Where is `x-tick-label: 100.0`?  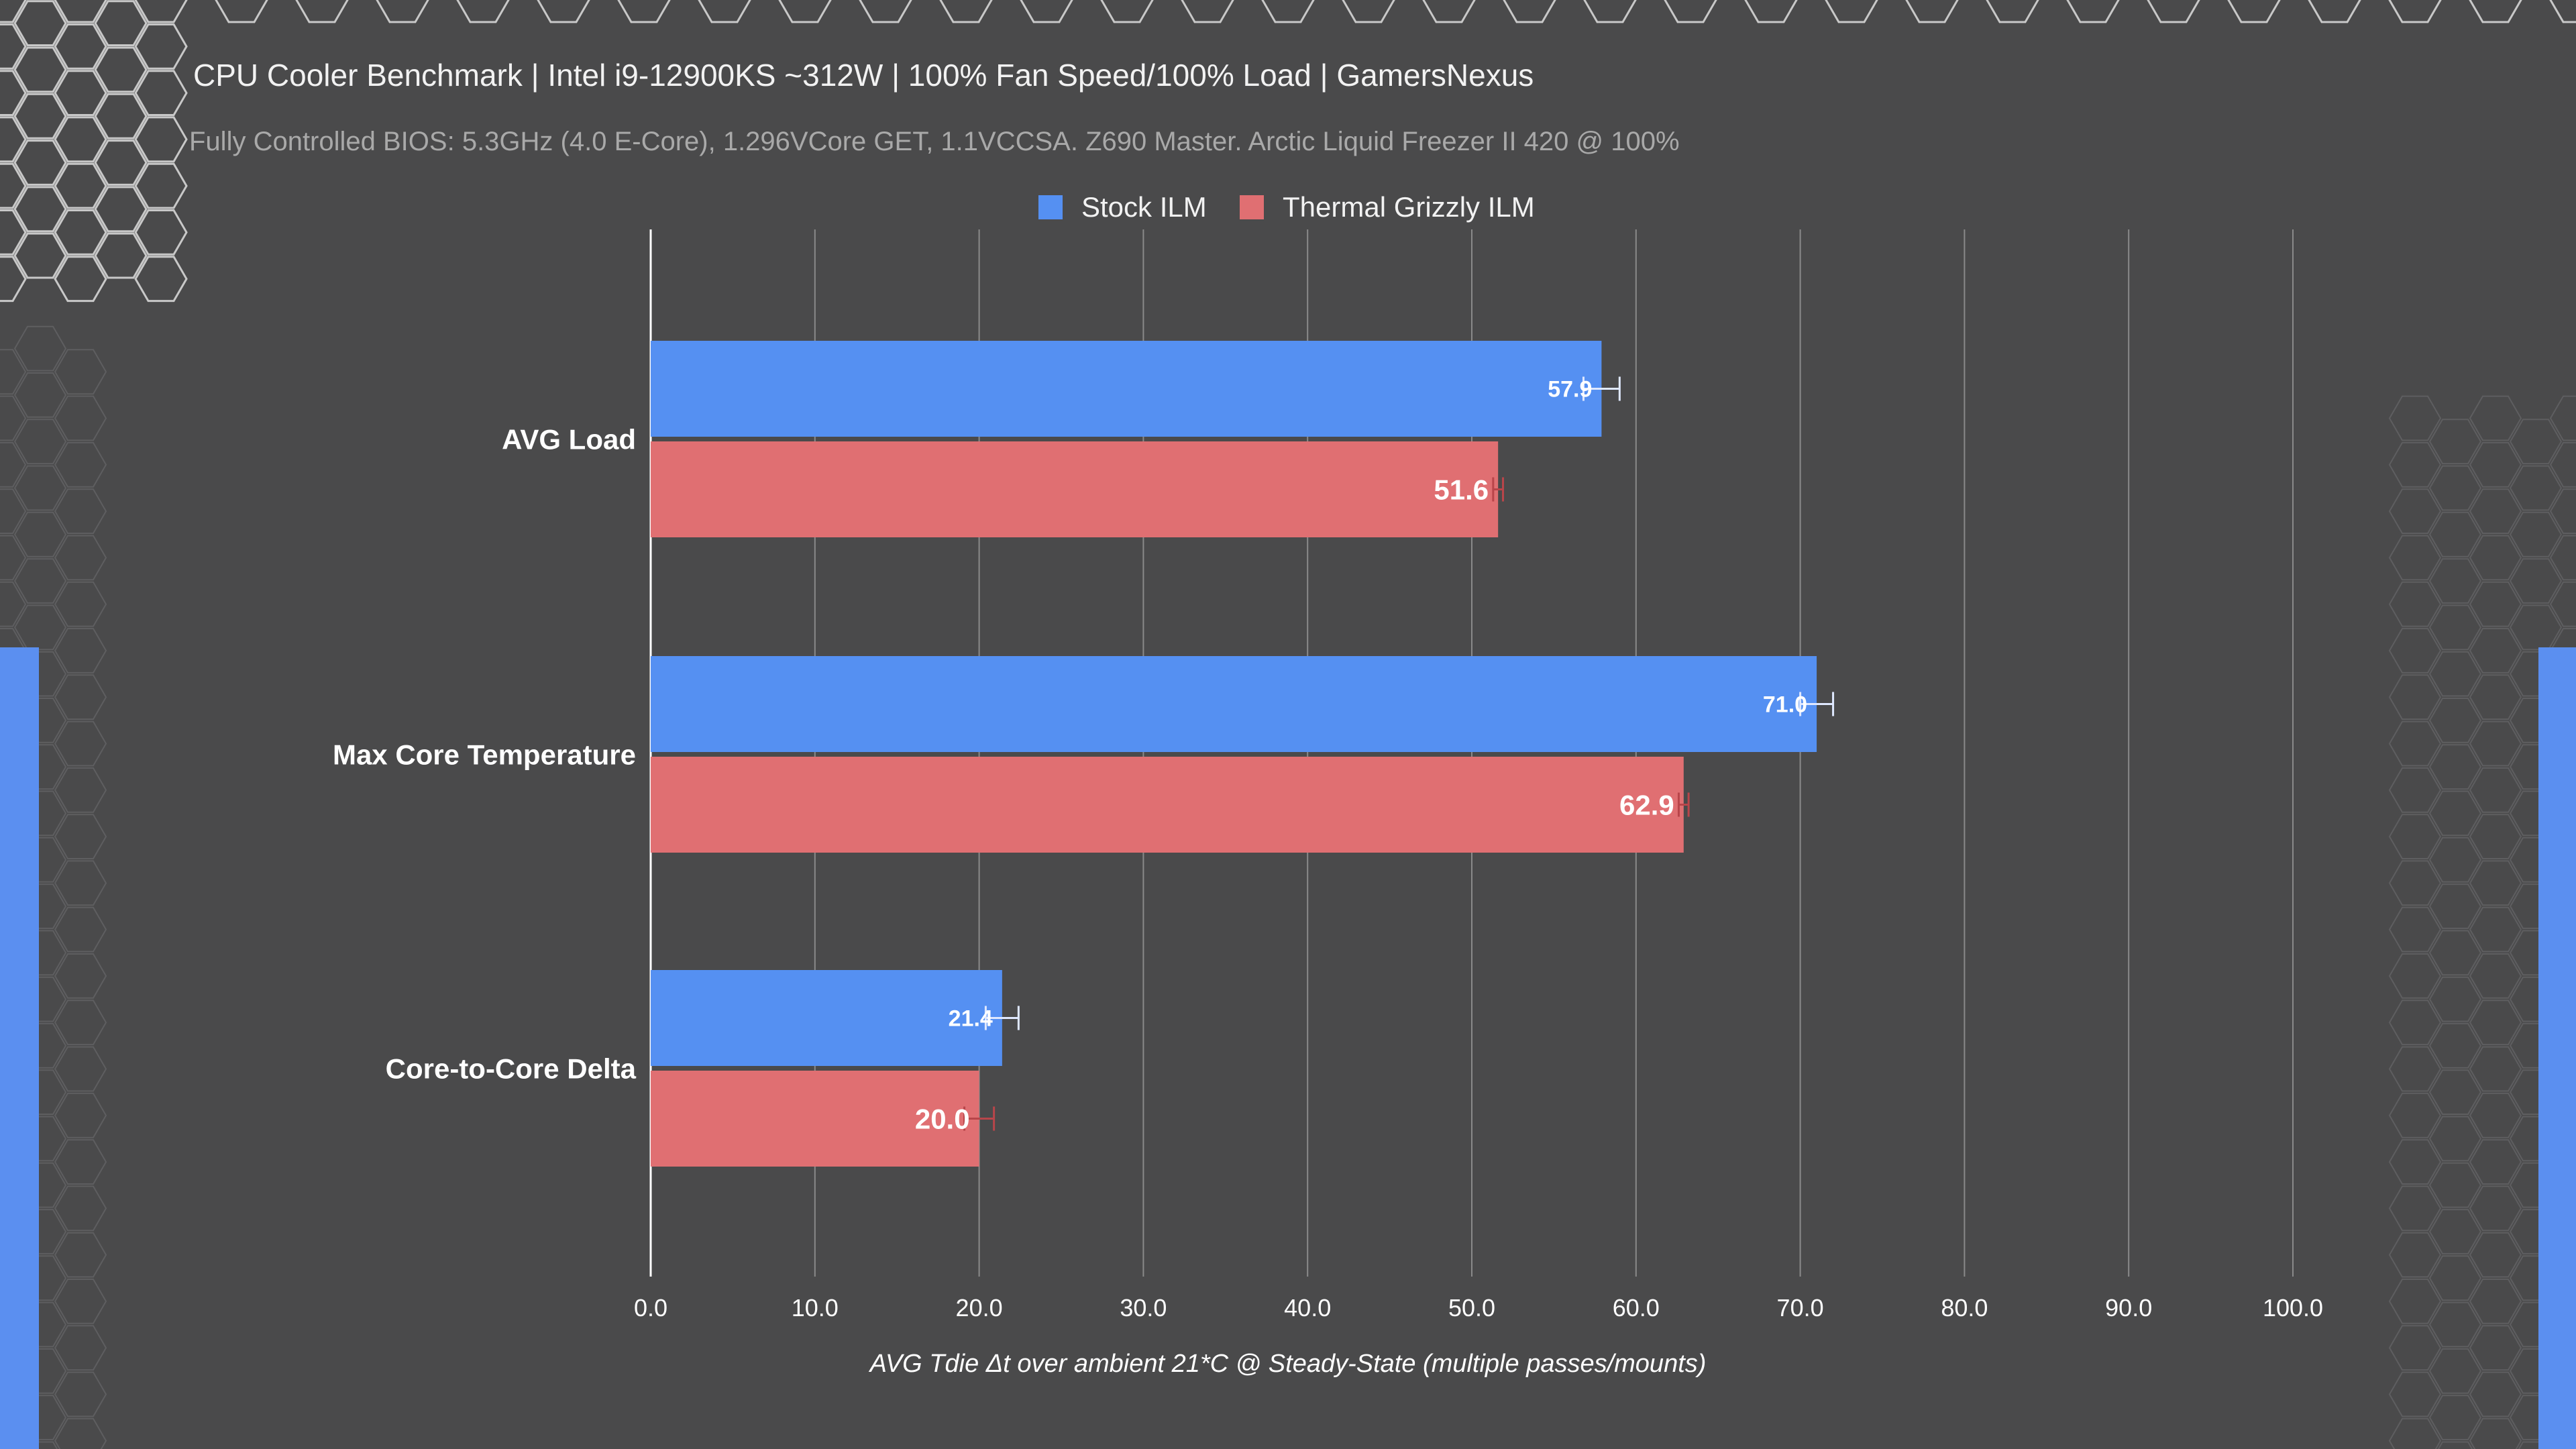 x-tick-label: 100.0 is located at coordinates (2293, 1308).